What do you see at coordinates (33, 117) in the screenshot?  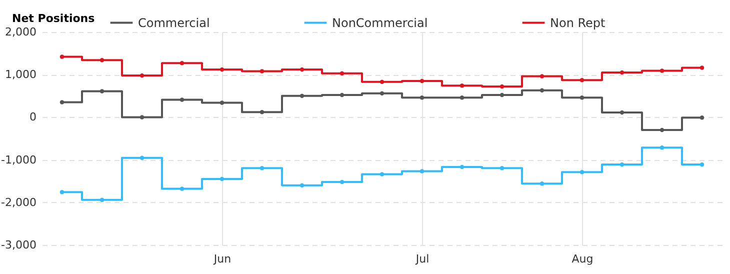 I see `y-tick-label: 0` at bounding box center [33, 117].